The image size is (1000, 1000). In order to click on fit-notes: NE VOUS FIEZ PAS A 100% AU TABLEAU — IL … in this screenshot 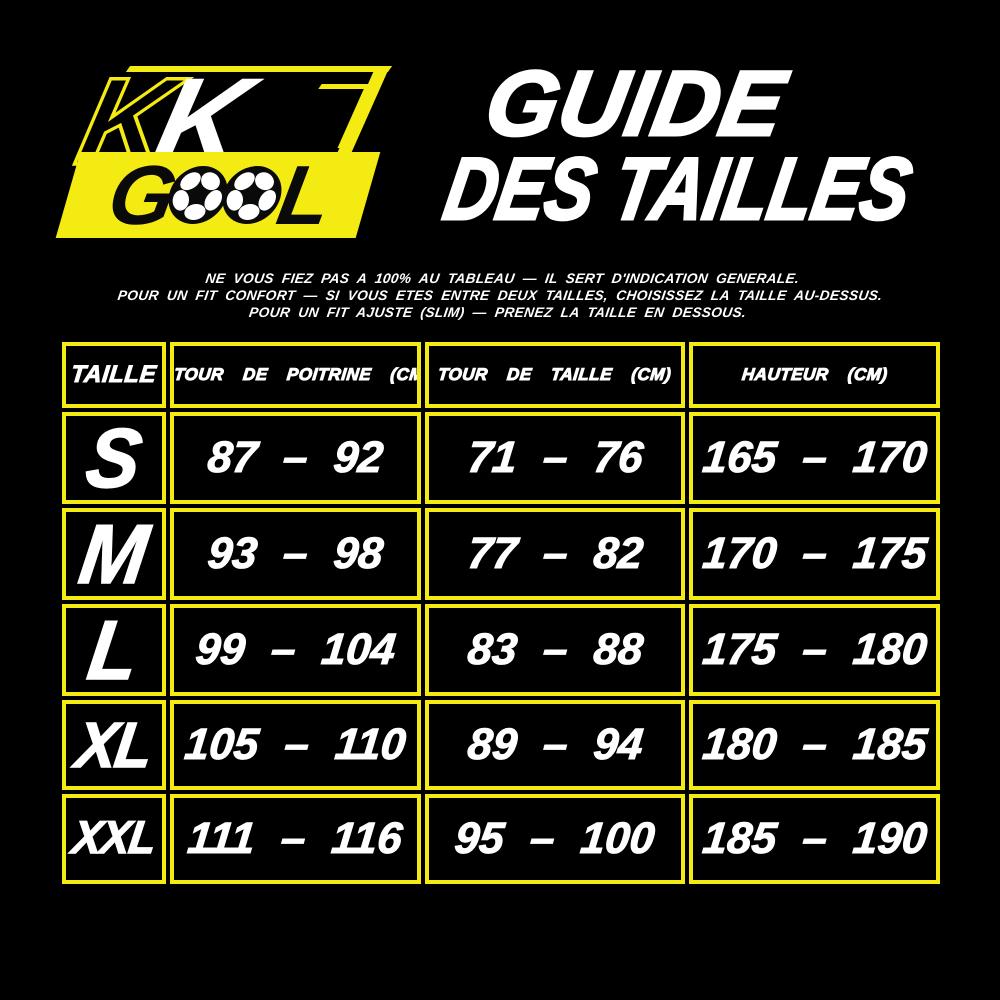, I will do `click(500, 296)`.